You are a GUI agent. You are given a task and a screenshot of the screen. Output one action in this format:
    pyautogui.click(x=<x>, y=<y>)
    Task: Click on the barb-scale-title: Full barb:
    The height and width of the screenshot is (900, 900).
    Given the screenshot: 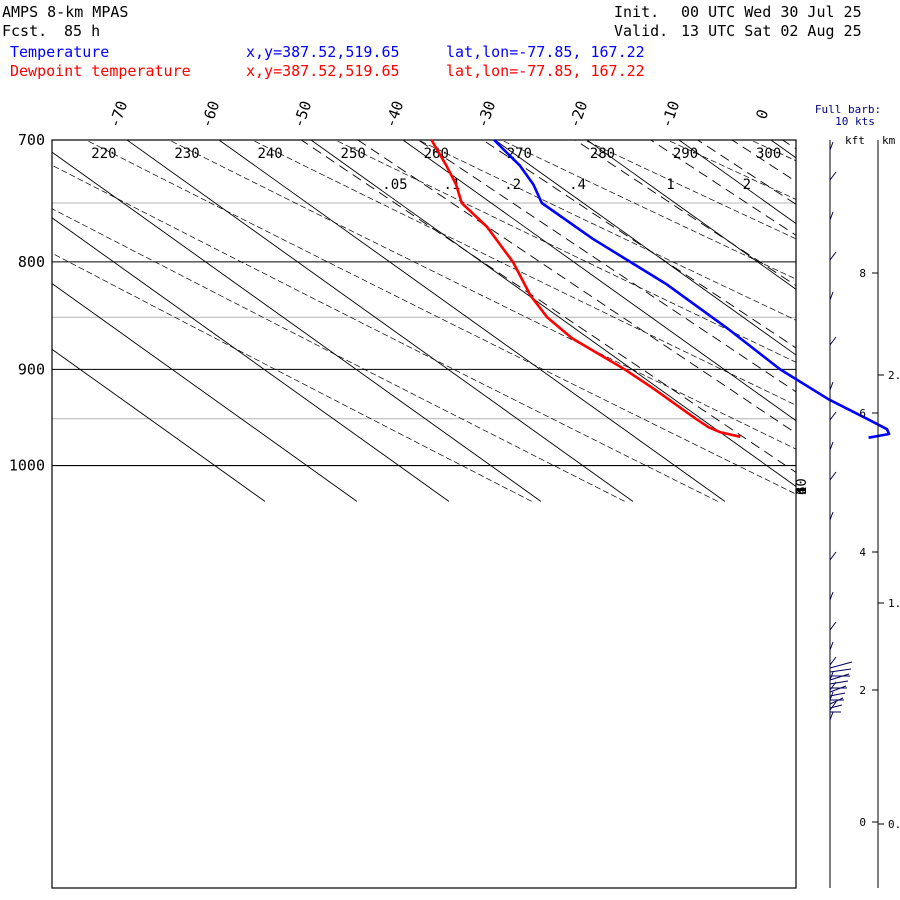 What is the action you would take?
    pyautogui.click(x=848, y=109)
    